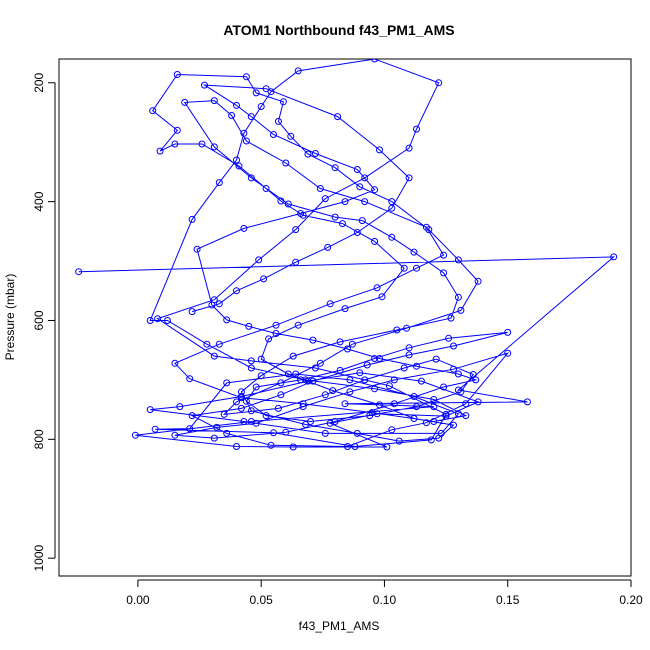  Describe the element at coordinates (631, 600) in the screenshot. I see `x-tick-label: 0.20` at that location.